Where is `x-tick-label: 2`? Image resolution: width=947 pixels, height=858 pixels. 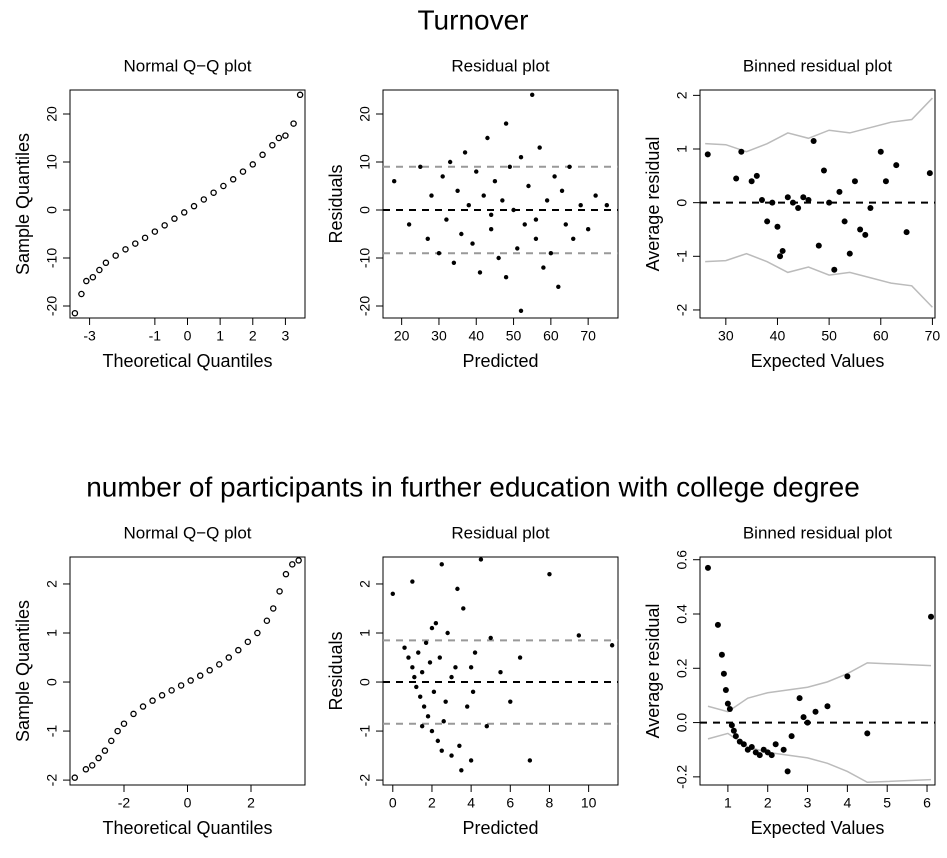
x-tick-label: 2 is located at coordinates (253, 336).